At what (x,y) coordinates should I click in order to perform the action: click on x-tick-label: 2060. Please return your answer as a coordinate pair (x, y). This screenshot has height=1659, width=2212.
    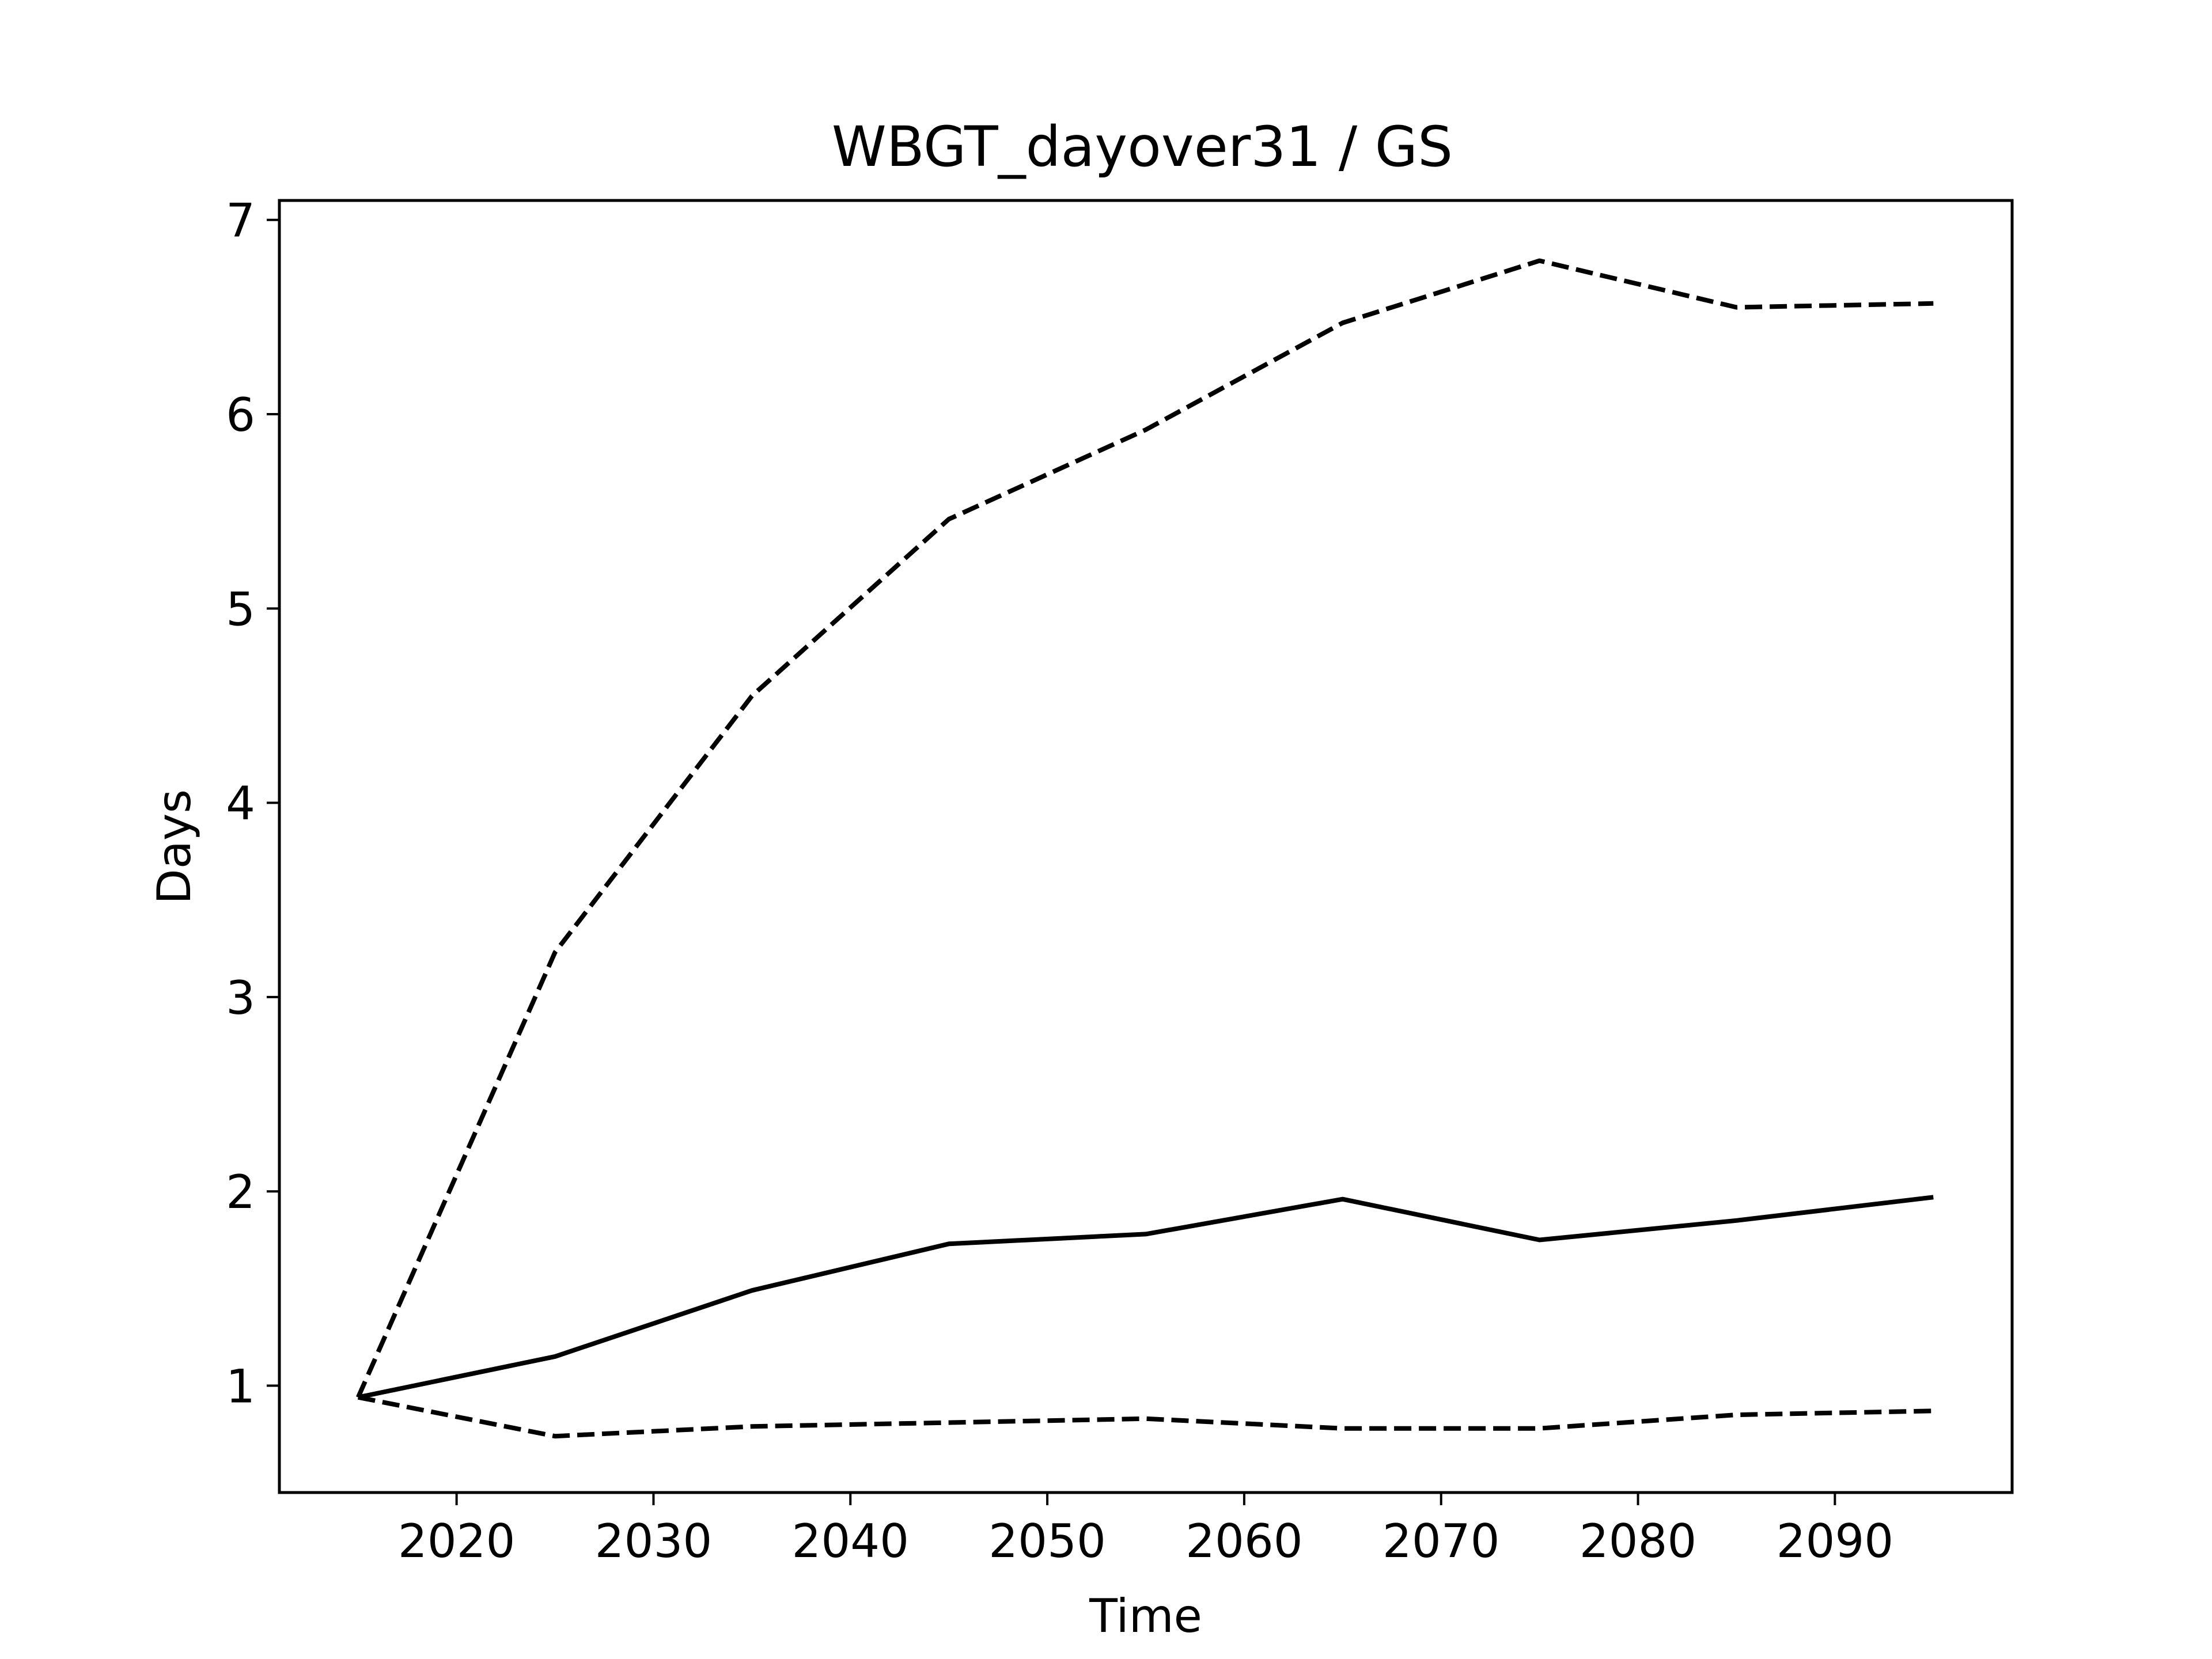
    Looking at the image, I should click on (1244, 1541).